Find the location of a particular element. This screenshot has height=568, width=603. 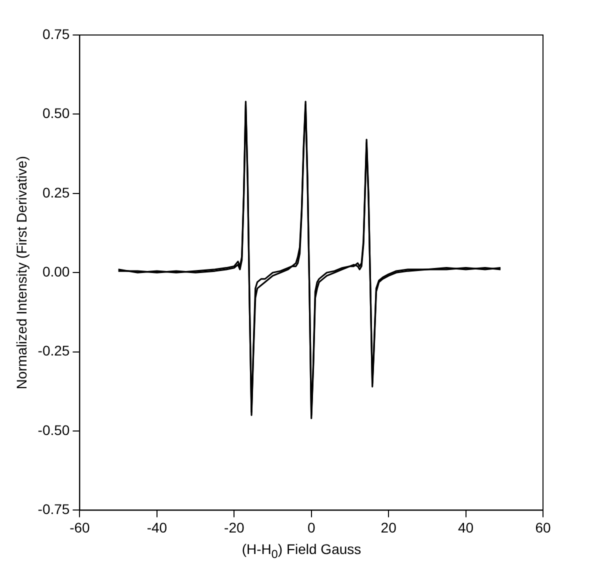

y-tick-label: 0.25 is located at coordinates (56, 192).